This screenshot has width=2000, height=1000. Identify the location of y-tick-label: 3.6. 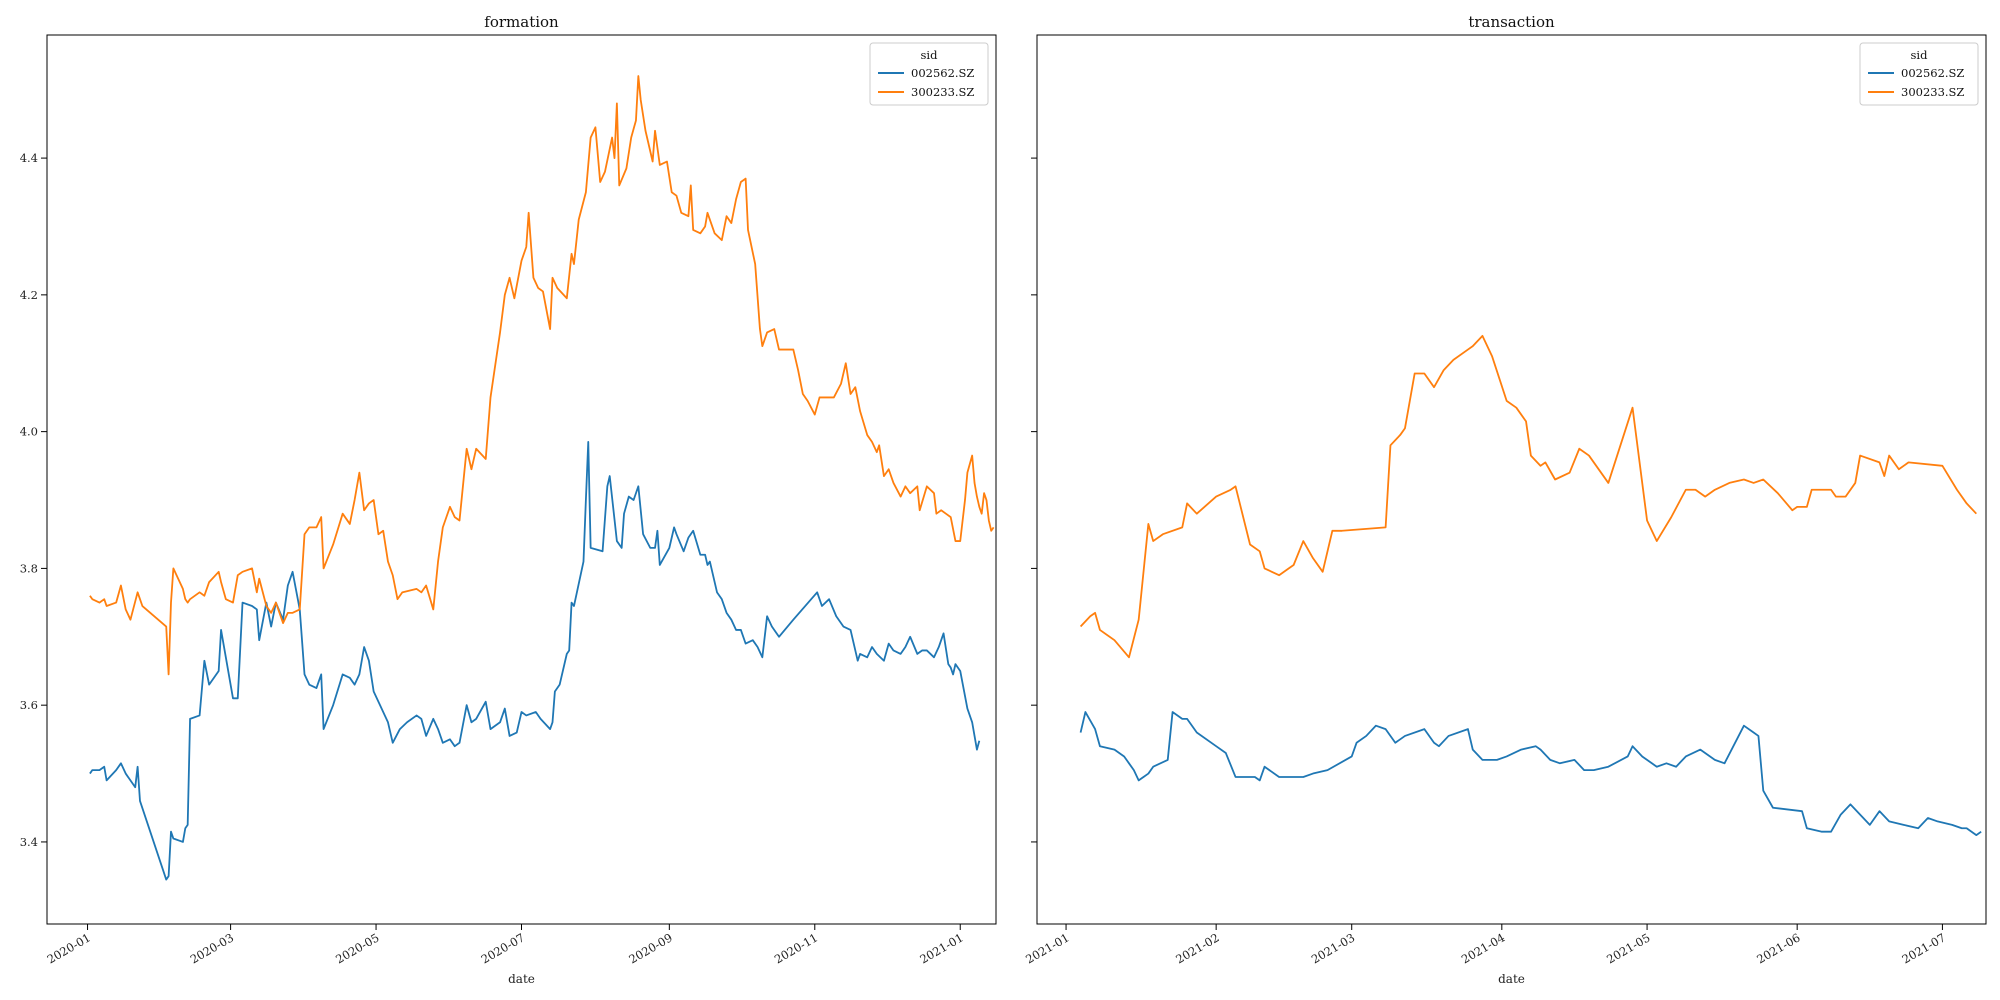
(29, 705).